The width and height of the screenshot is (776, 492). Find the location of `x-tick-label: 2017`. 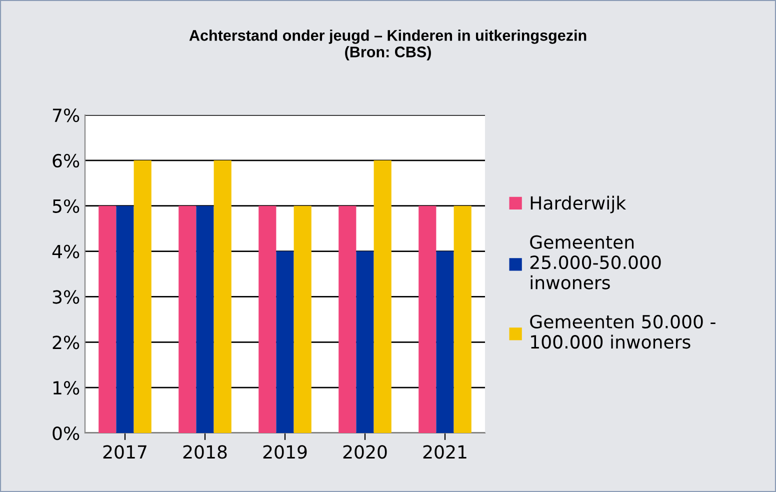

x-tick-label: 2017 is located at coordinates (124, 452).